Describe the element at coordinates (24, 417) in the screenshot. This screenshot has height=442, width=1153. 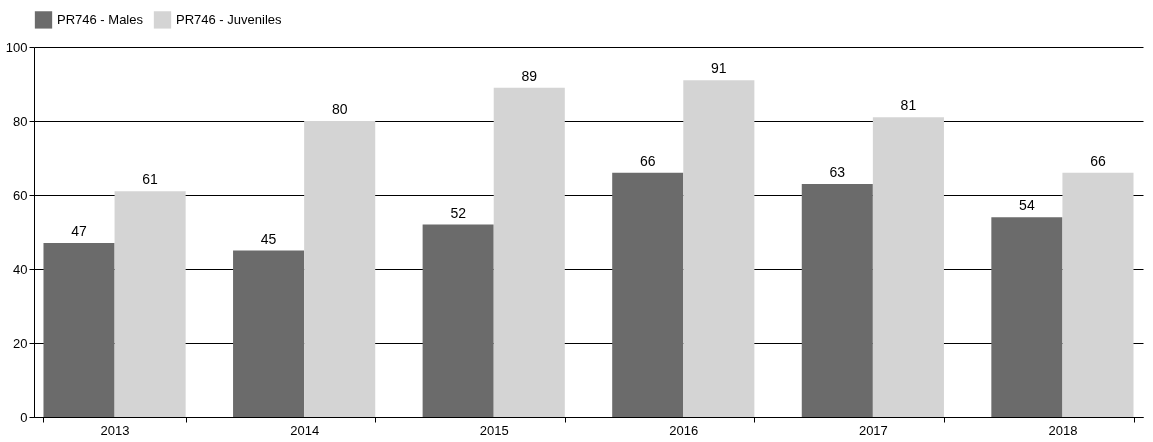
I see `y-tick-label: 0` at that location.